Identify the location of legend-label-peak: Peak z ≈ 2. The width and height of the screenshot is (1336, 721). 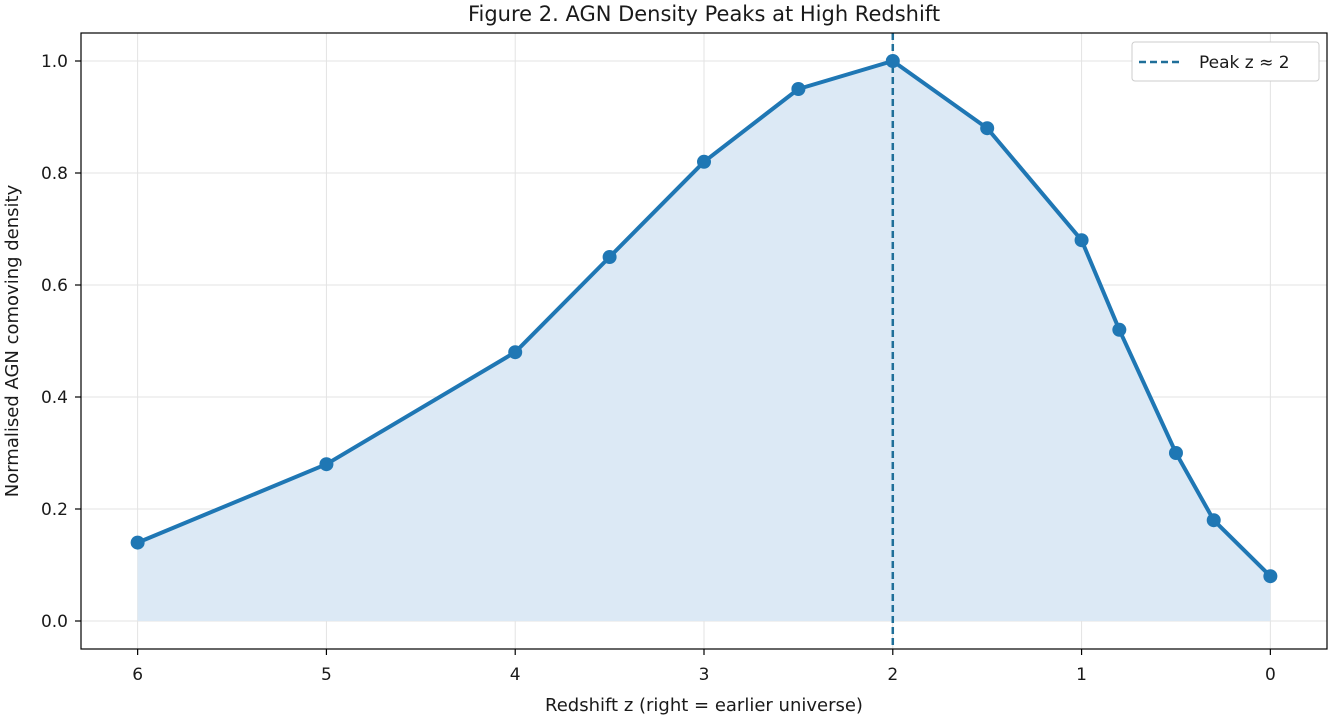
(1244, 63).